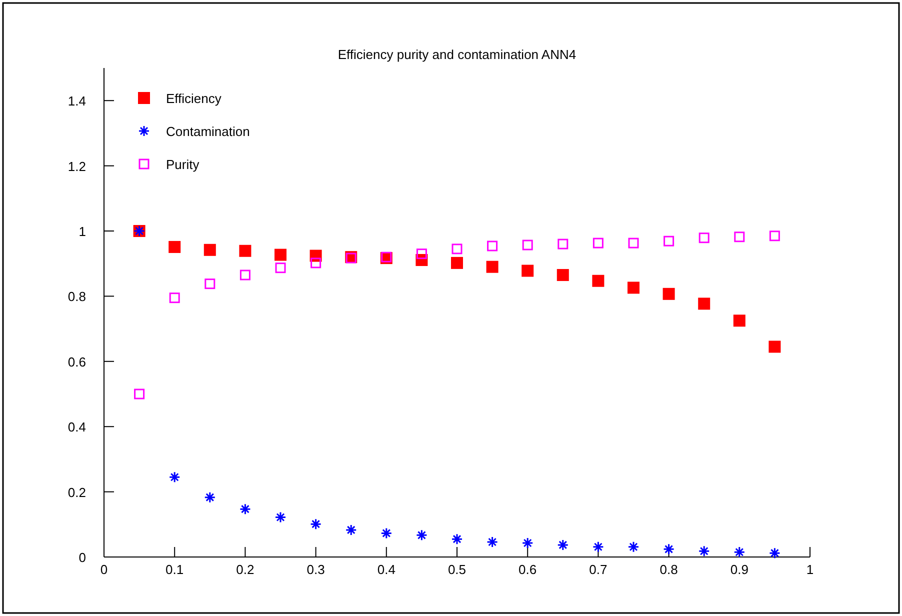 The height and width of the screenshot is (616, 902). What do you see at coordinates (77, 296) in the screenshot?
I see `y-tick-label: 0.8` at bounding box center [77, 296].